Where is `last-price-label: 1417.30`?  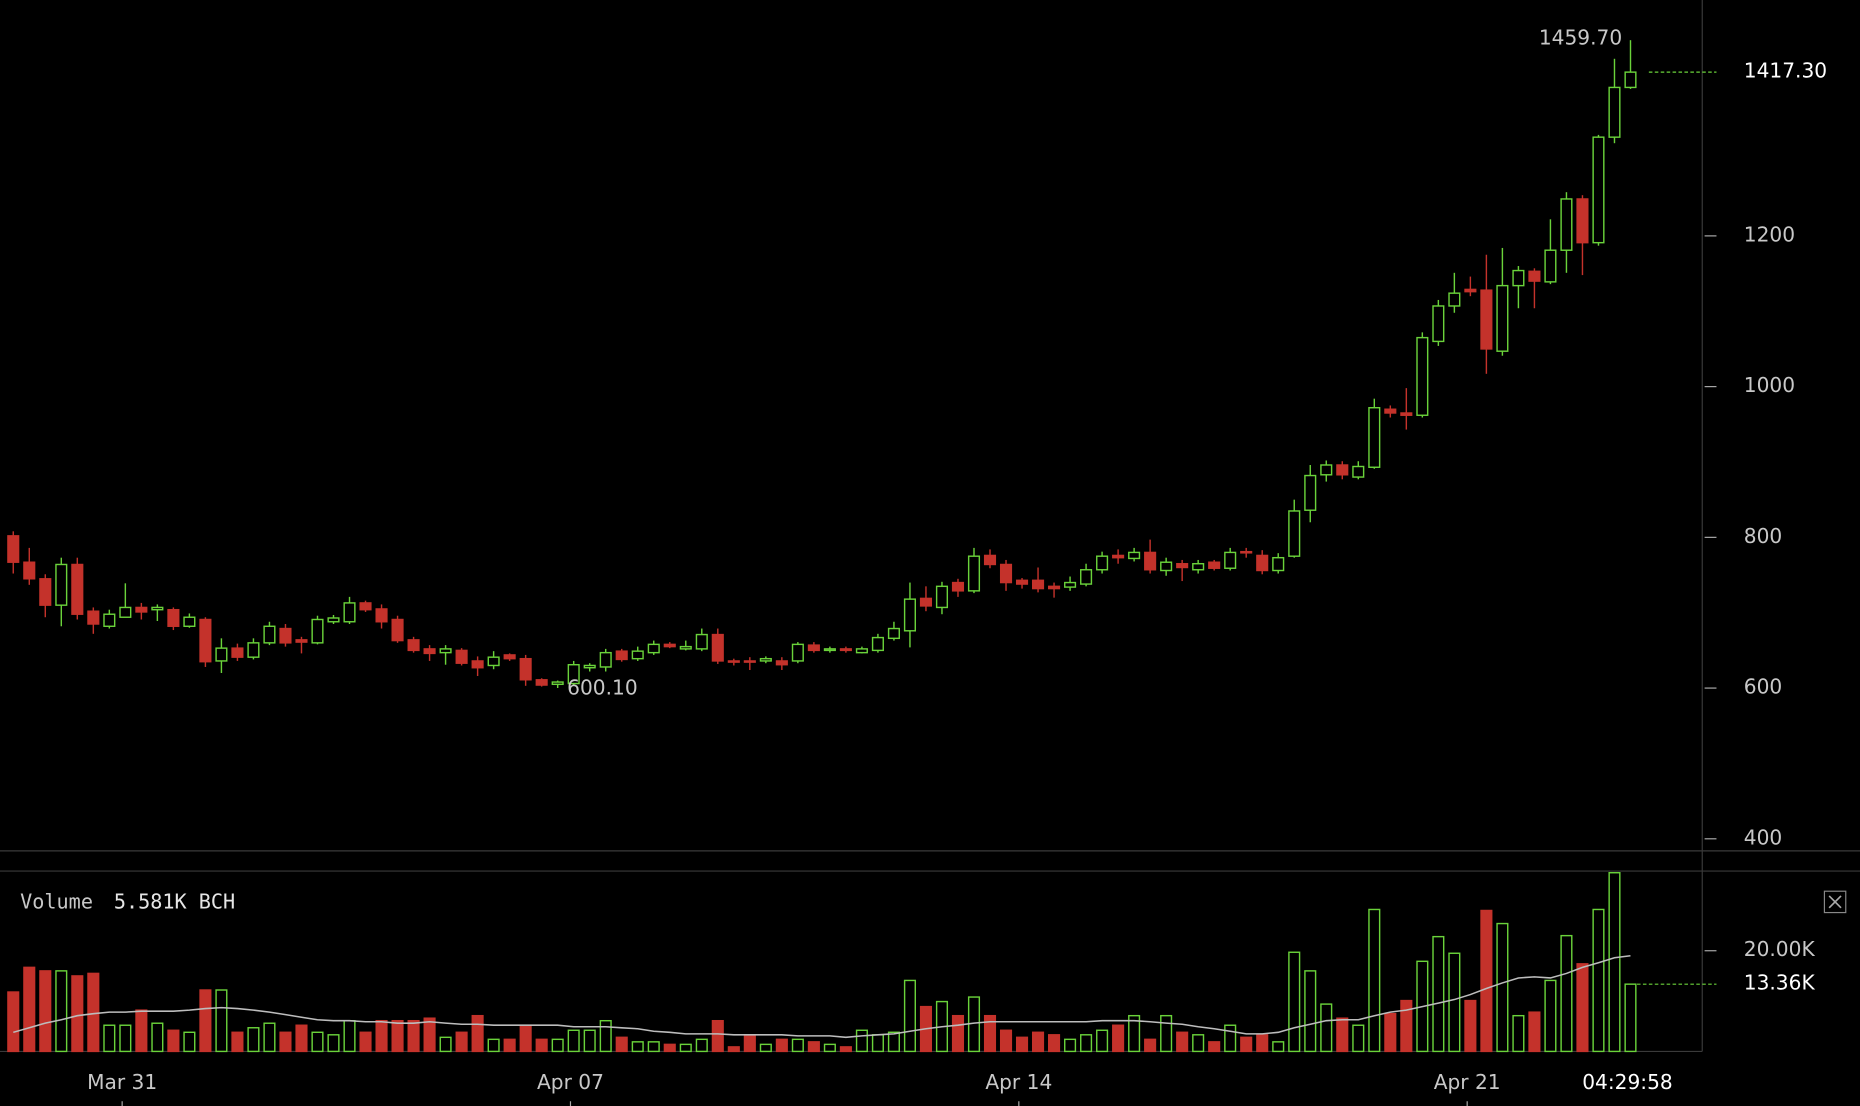 last-price-label: 1417.30 is located at coordinates (1785, 71).